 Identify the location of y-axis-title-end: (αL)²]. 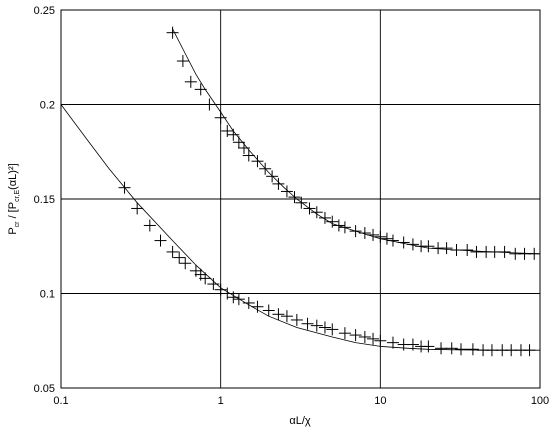
(13, 176).